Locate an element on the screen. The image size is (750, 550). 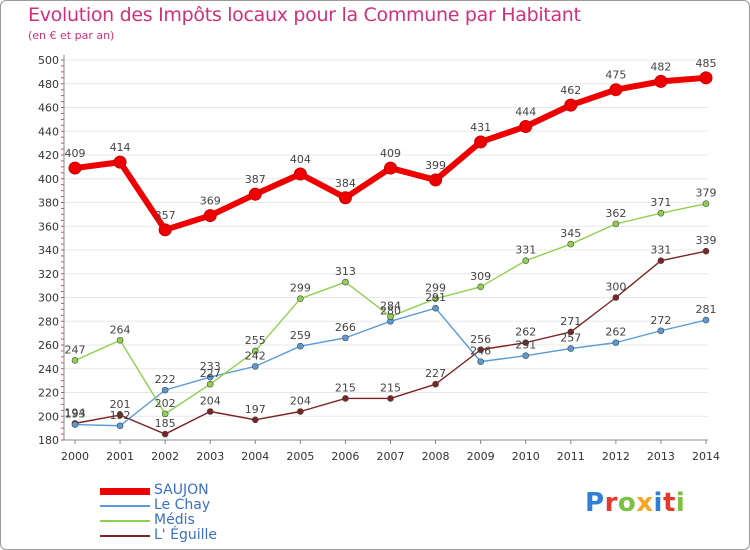
data-label: 384 is located at coordinates (345, 183).